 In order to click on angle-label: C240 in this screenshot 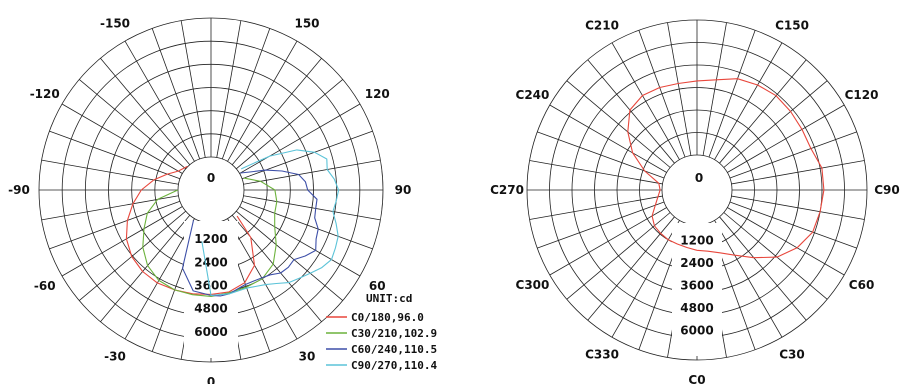, I will do `click(533, 95)`.